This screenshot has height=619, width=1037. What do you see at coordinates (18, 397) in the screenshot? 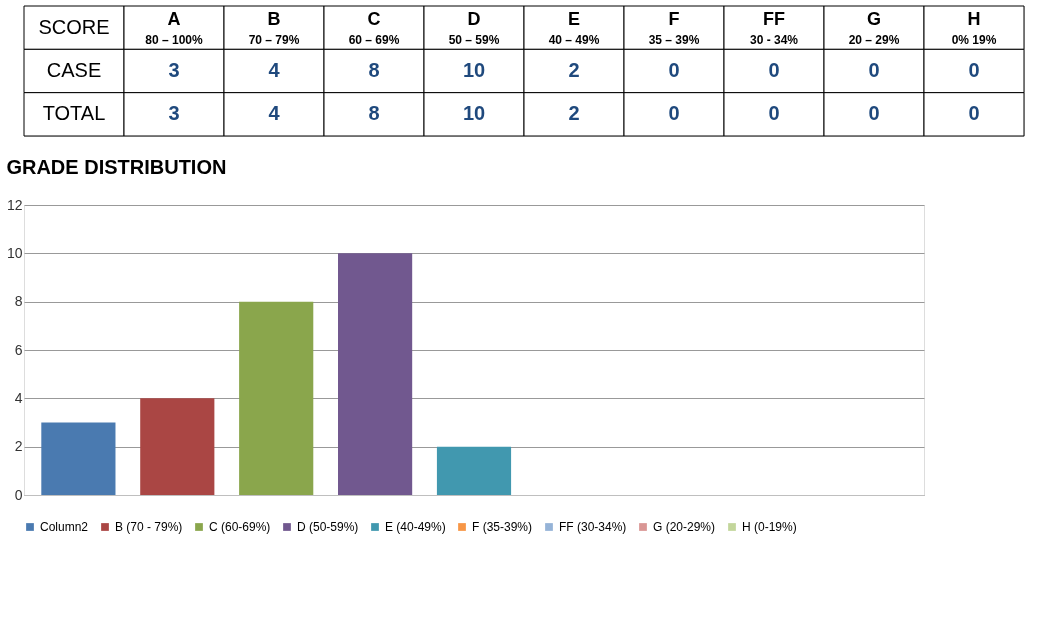
I see `y-tick-label: 4` at bounding box center [18, 397].